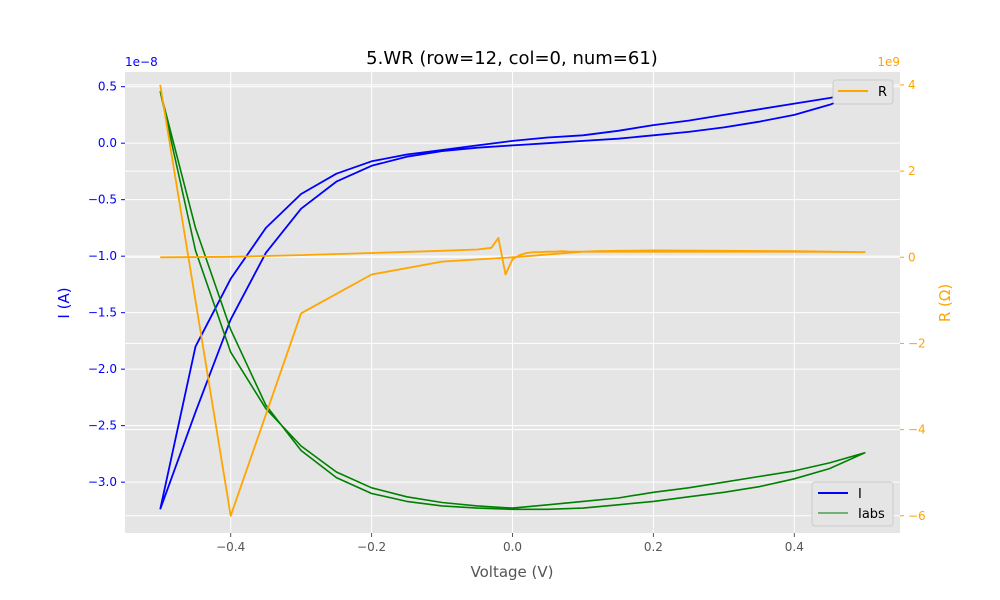 The height and width of the screenshot is (600, 1000). I want to click on x-tick-label: 0.4, so click(794, 547).